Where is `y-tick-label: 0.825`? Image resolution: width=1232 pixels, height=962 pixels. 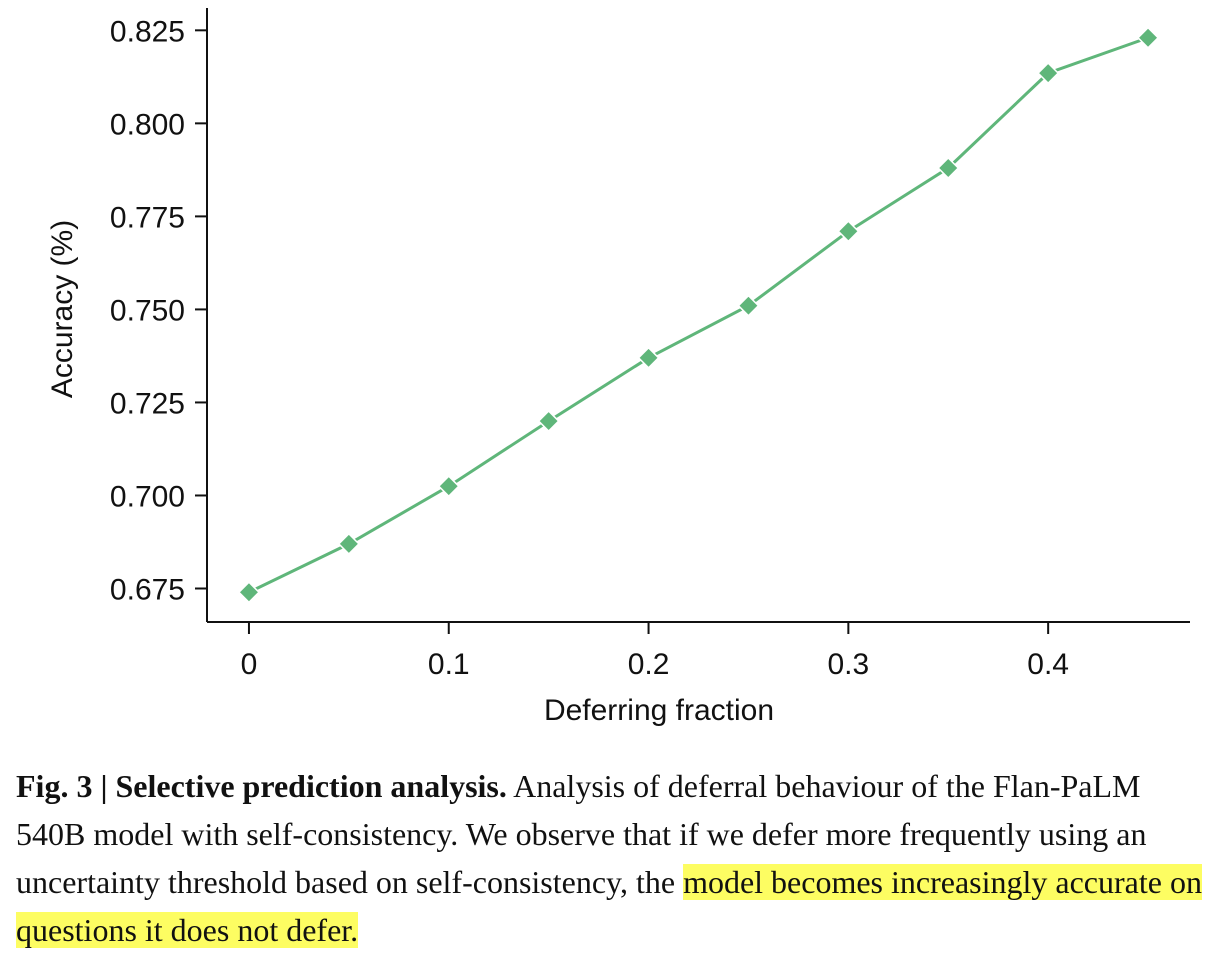
y-tick-label: 0.825 is located at coordinates (147, 31).